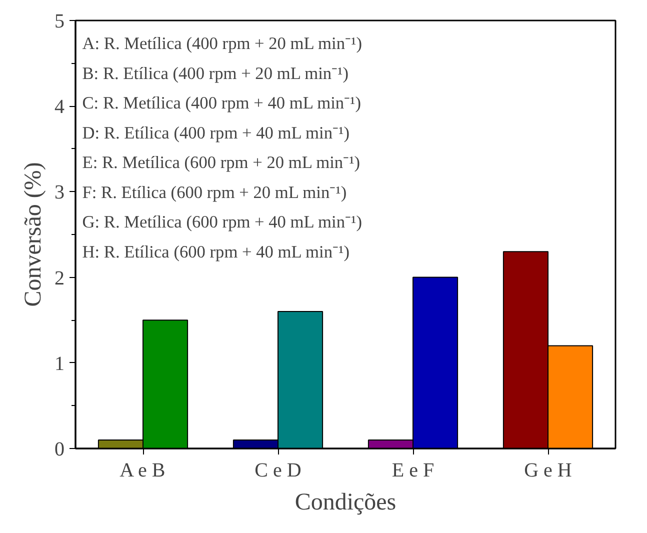  Describe the element at coordinates (215, 73) in the screenshot. I see `annotation: B: R. Etílica (400 rpm + 20 mL min⁻¹)` at that location.